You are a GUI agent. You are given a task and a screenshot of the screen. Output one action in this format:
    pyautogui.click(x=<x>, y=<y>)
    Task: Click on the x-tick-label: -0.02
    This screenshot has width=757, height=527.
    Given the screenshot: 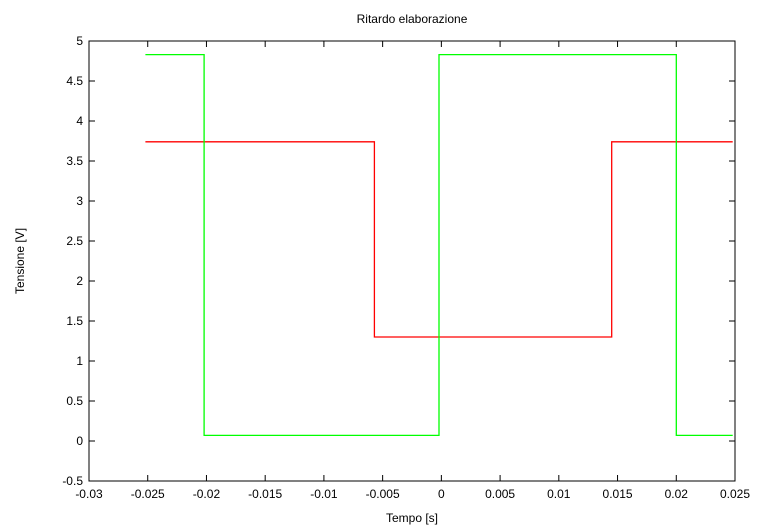 What is the action you would take?
    pyautogui.click(x=207, y=494)
    